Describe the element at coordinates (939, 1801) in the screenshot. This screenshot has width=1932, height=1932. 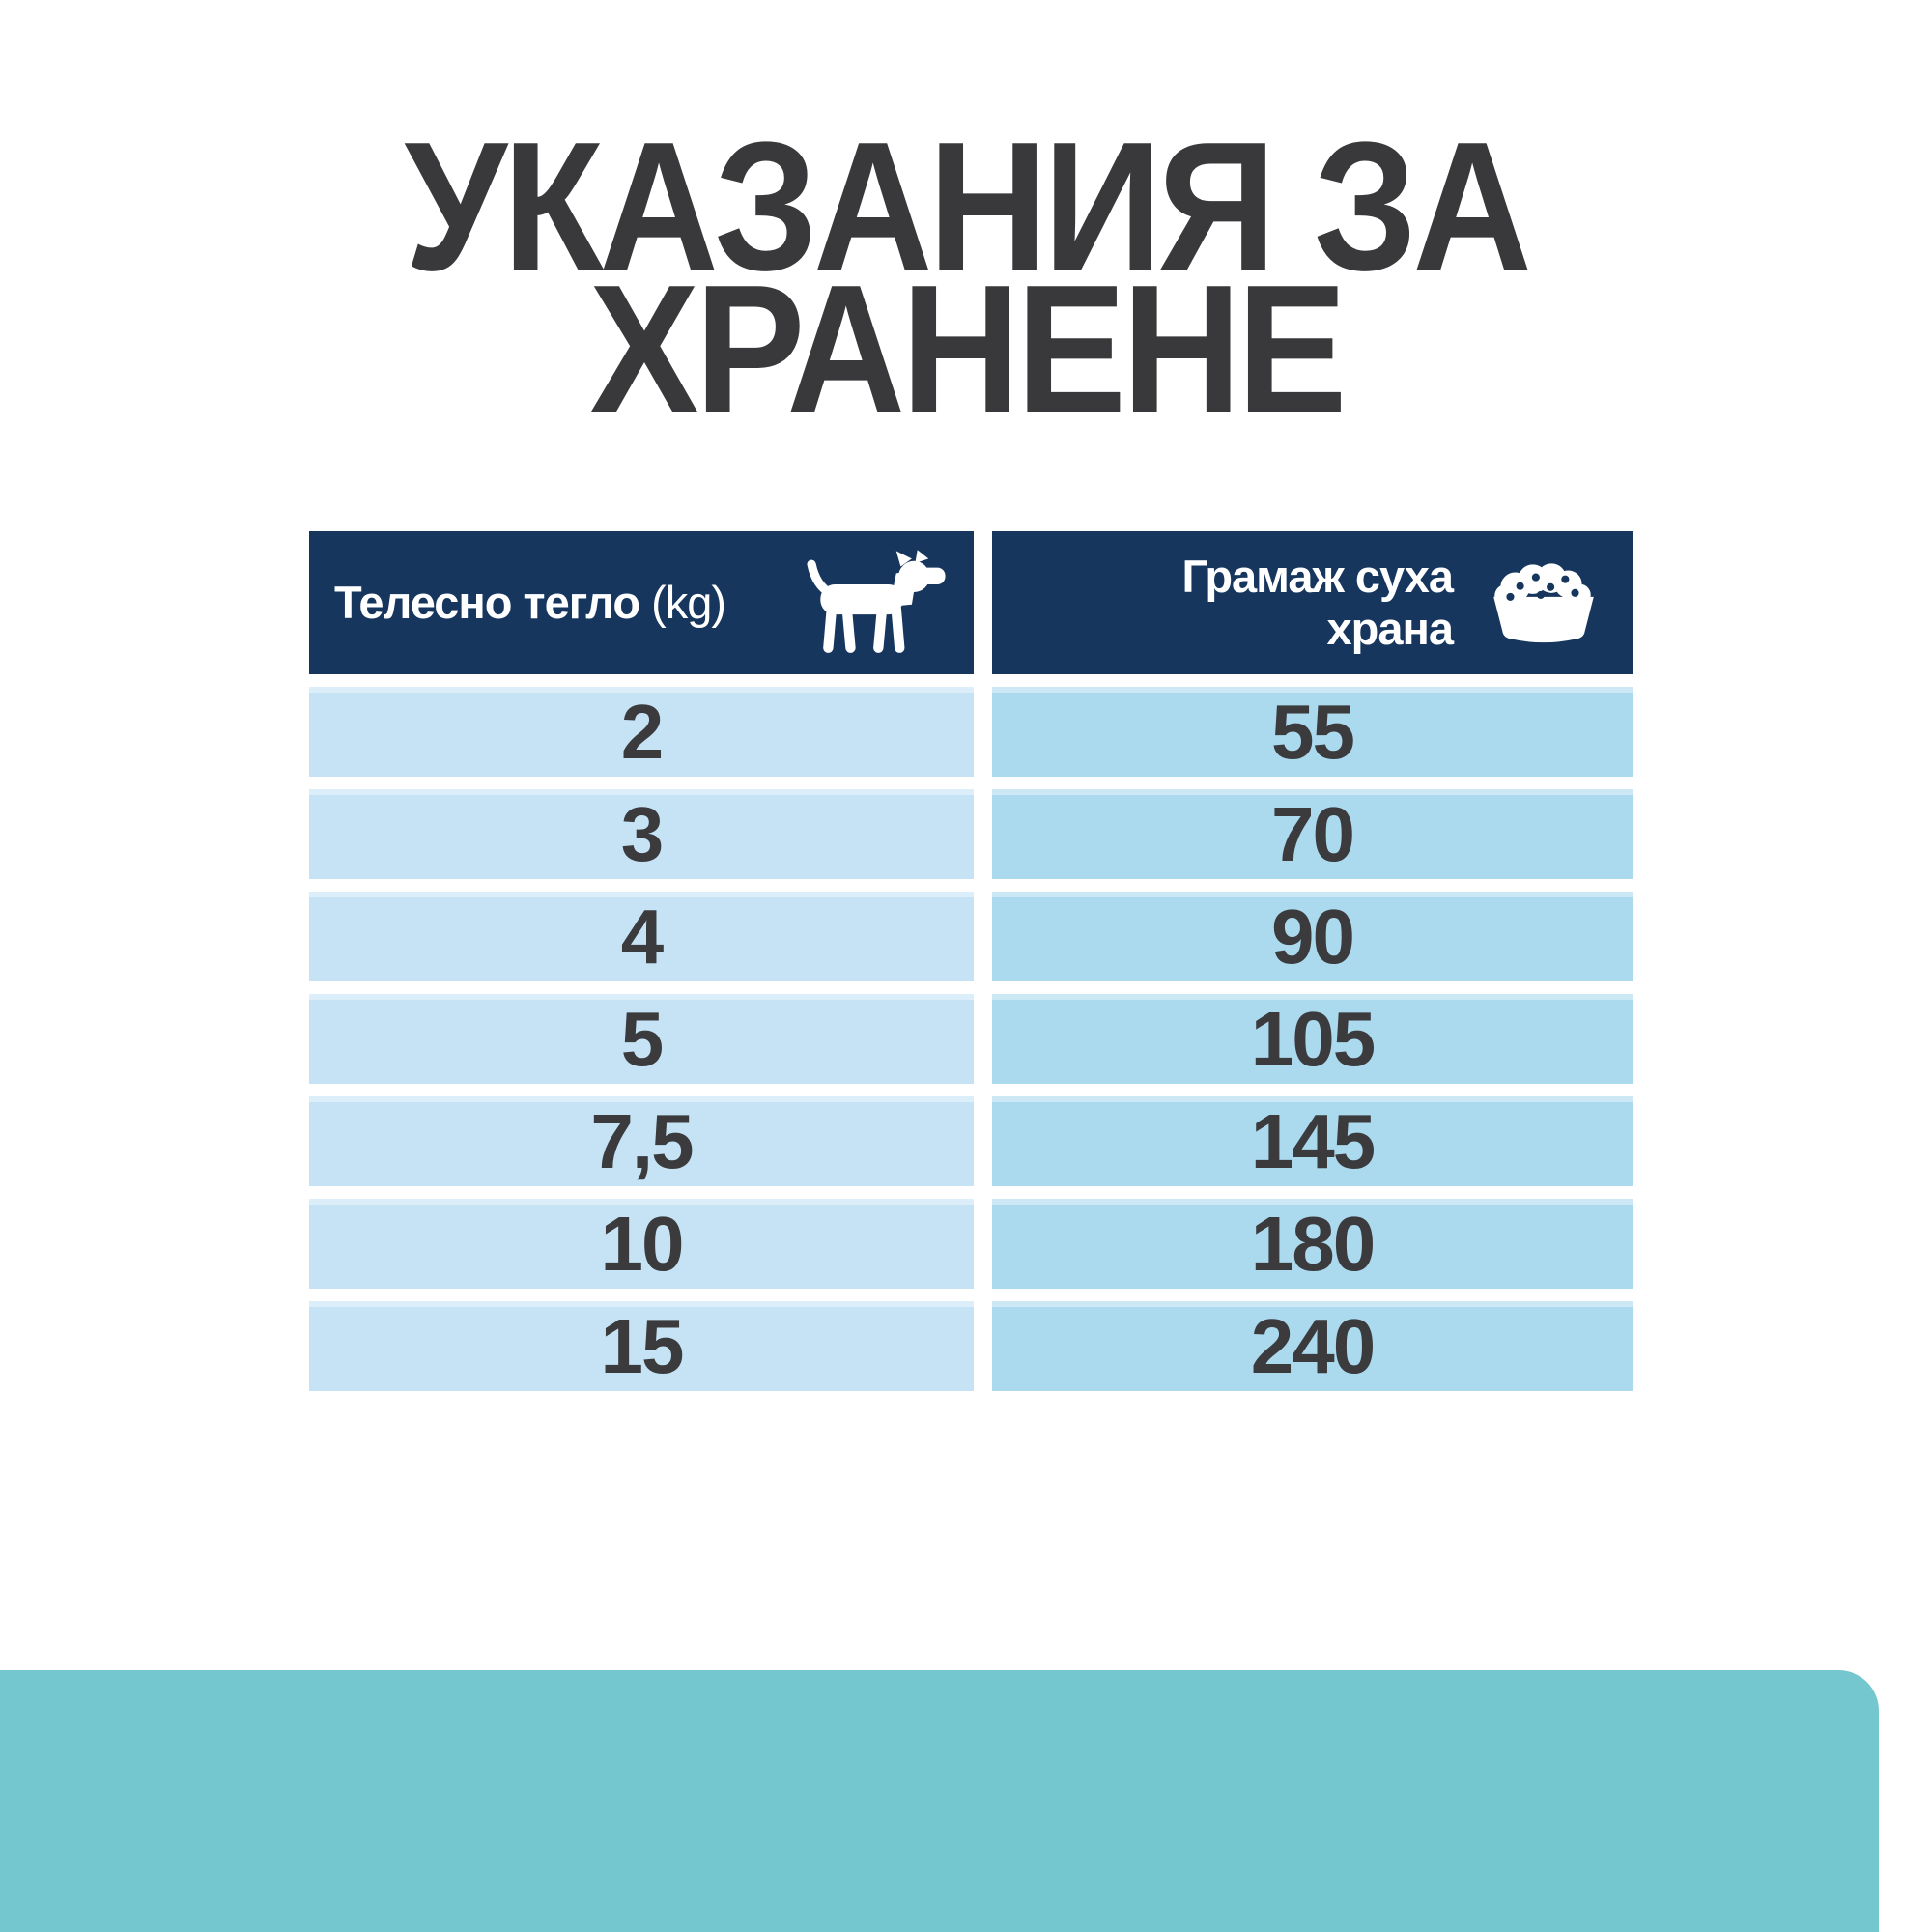
I see `teal-footer-band` at that location.